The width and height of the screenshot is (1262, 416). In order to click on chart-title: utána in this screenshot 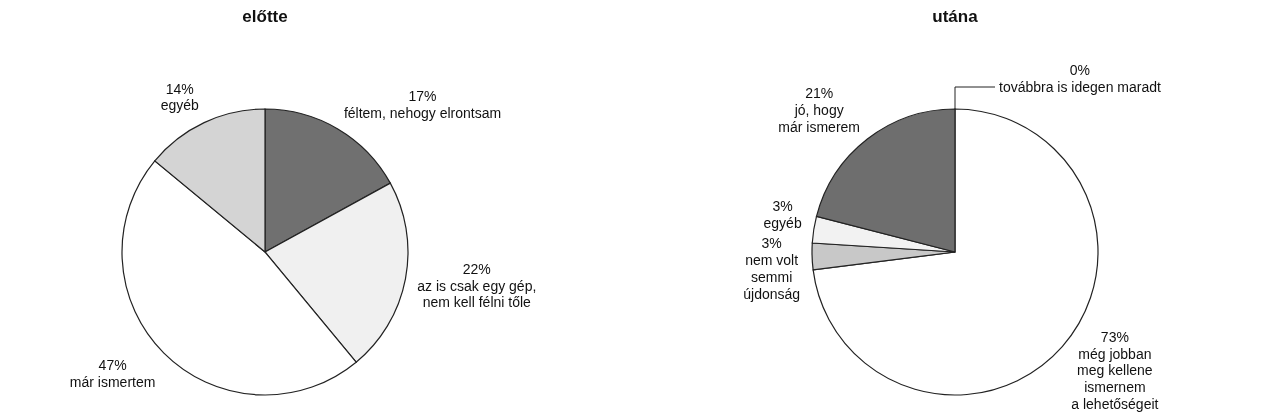, I will do `click(955, 16)`.